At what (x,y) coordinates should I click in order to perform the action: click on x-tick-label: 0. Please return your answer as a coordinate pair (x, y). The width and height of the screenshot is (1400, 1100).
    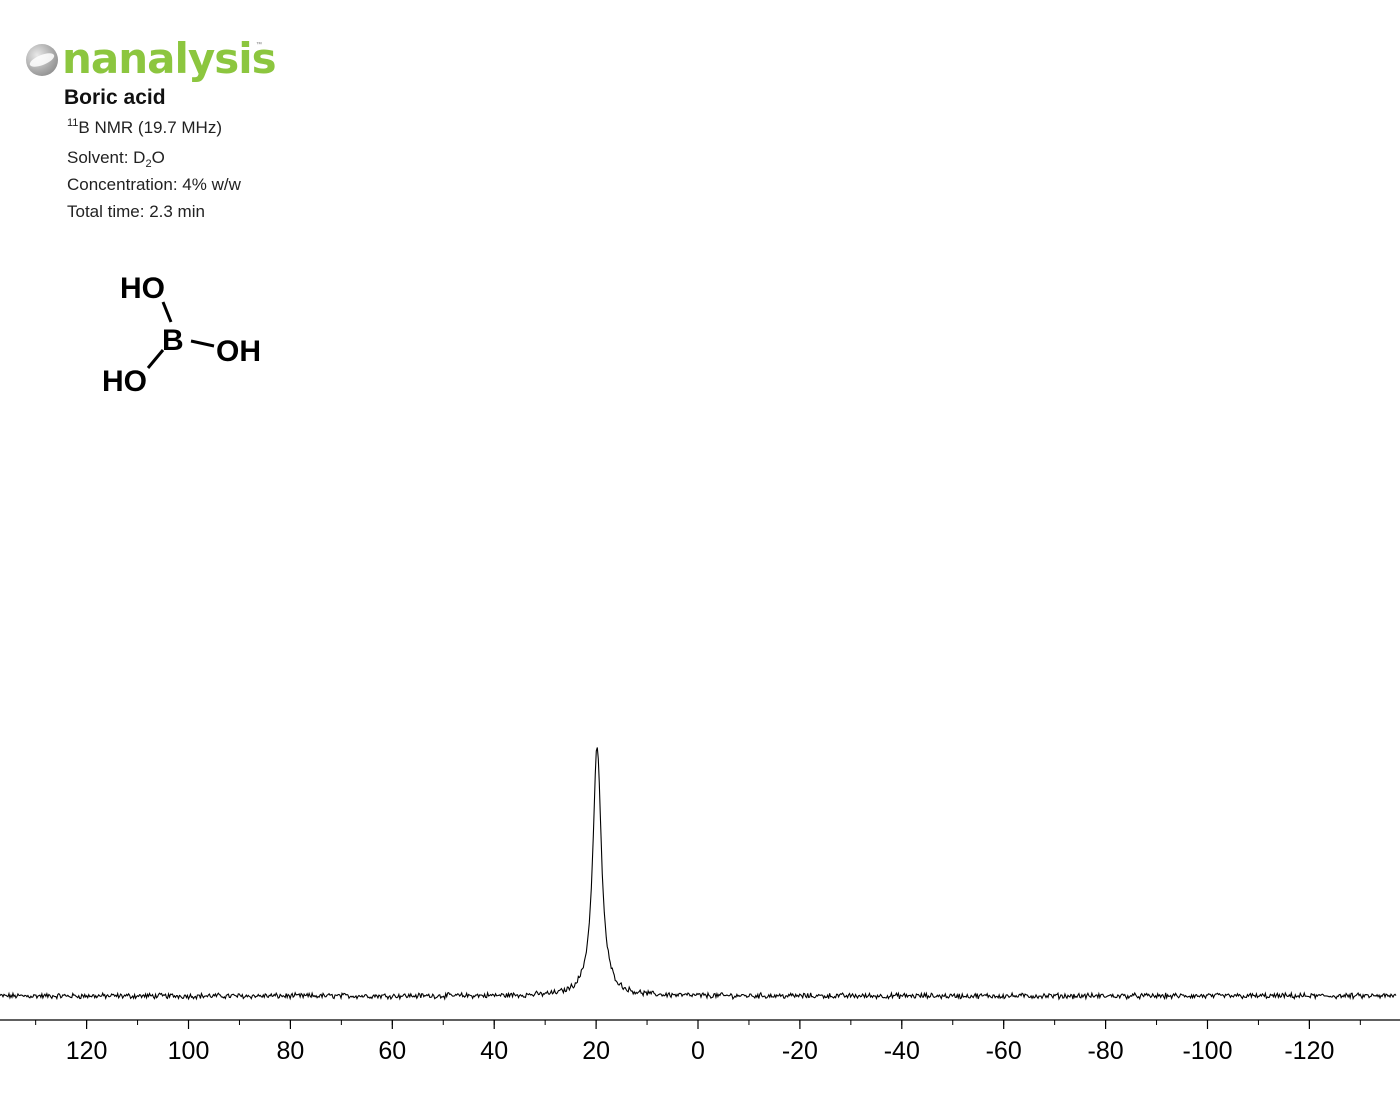
    Looking at the image, I should click on (698, 1051).